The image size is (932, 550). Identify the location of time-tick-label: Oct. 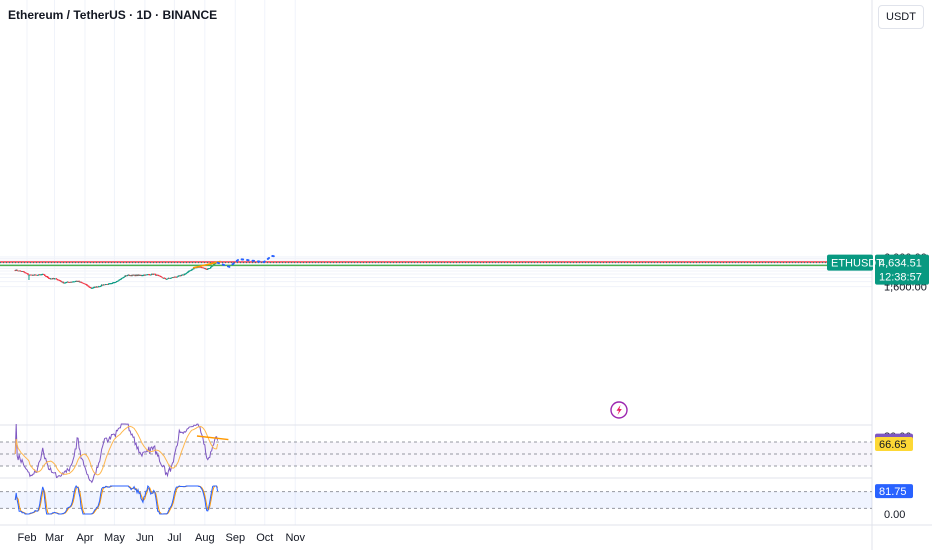
(264, 538).